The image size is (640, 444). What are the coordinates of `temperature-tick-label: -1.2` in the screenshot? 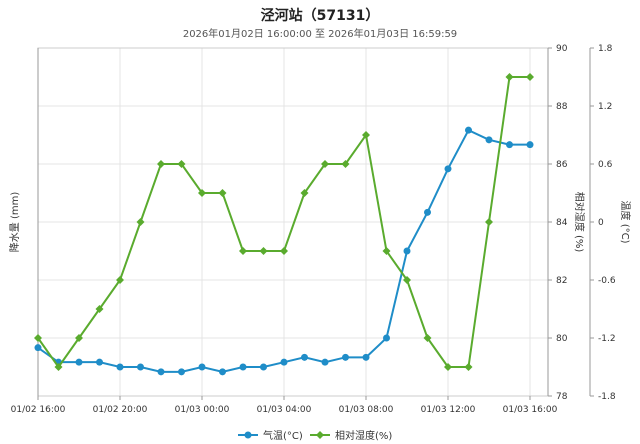 It's located at (607, 339).